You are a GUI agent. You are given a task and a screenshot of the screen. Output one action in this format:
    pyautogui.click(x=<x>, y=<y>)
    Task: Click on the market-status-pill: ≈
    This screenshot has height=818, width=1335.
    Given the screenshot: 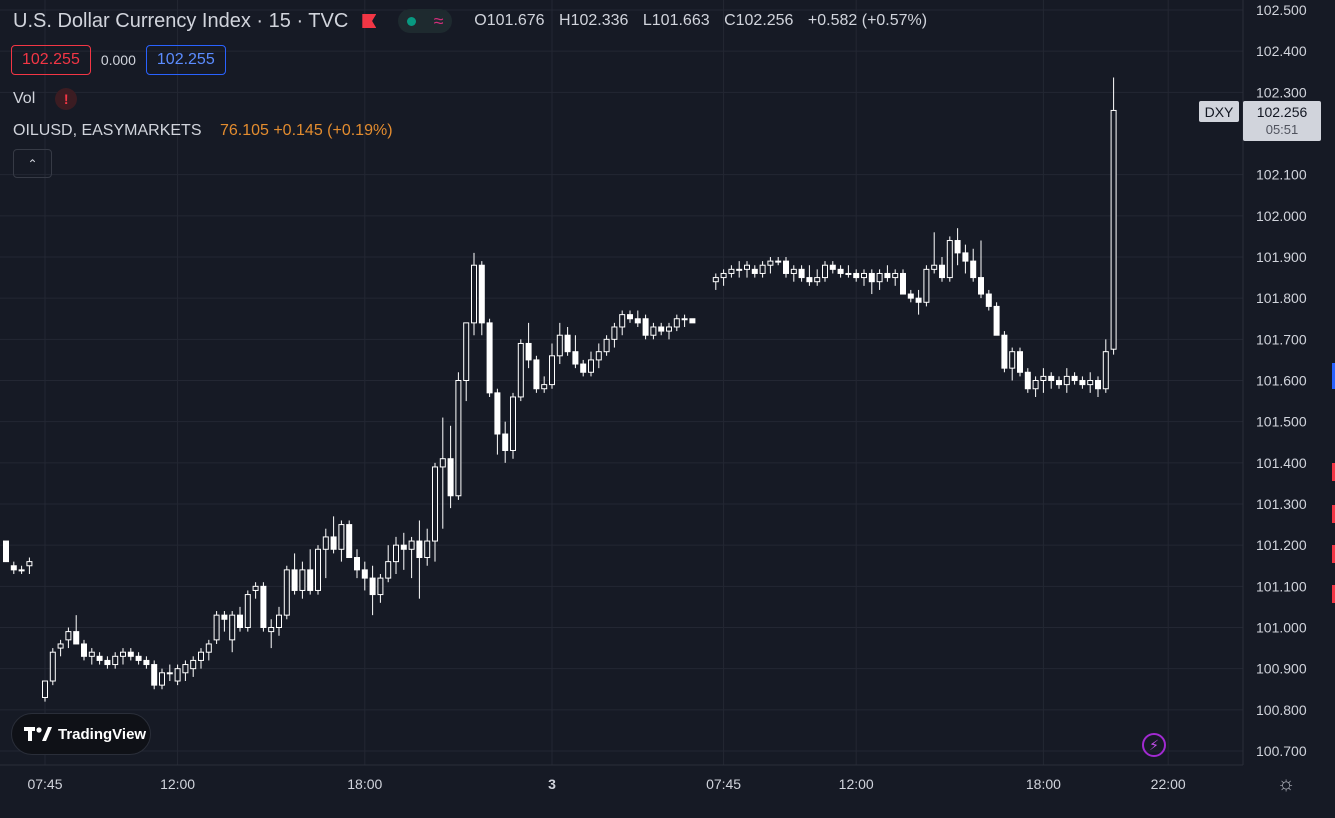 What is the action you would take?
    pyautogui.click(x=425, y=21)
    